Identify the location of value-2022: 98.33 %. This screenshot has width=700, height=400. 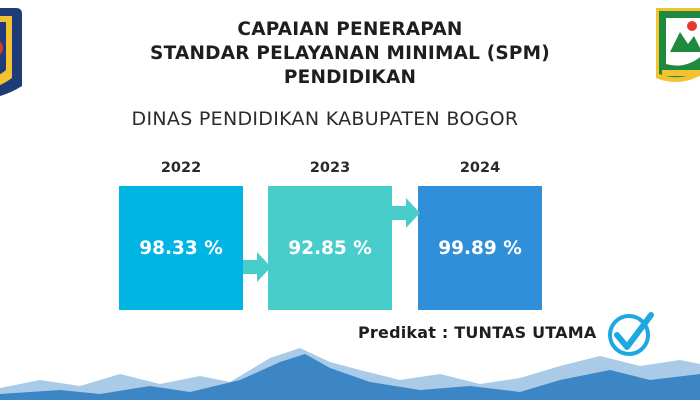
(181, 248).